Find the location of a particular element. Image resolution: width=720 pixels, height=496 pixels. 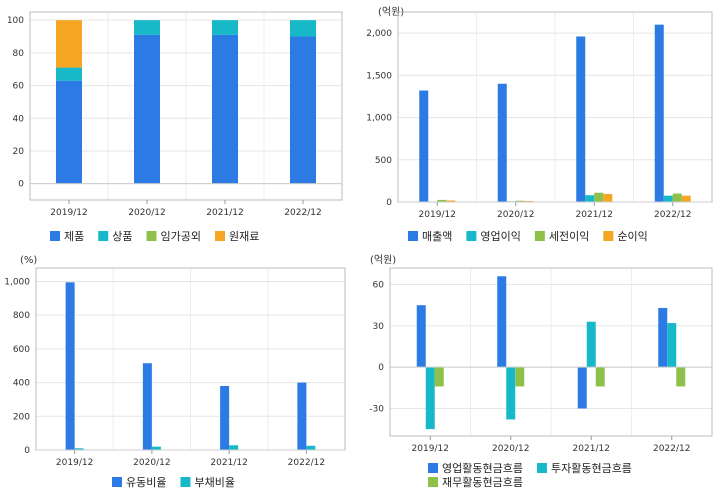

y-tick-label: 800 is located at coordinates (21, 316).